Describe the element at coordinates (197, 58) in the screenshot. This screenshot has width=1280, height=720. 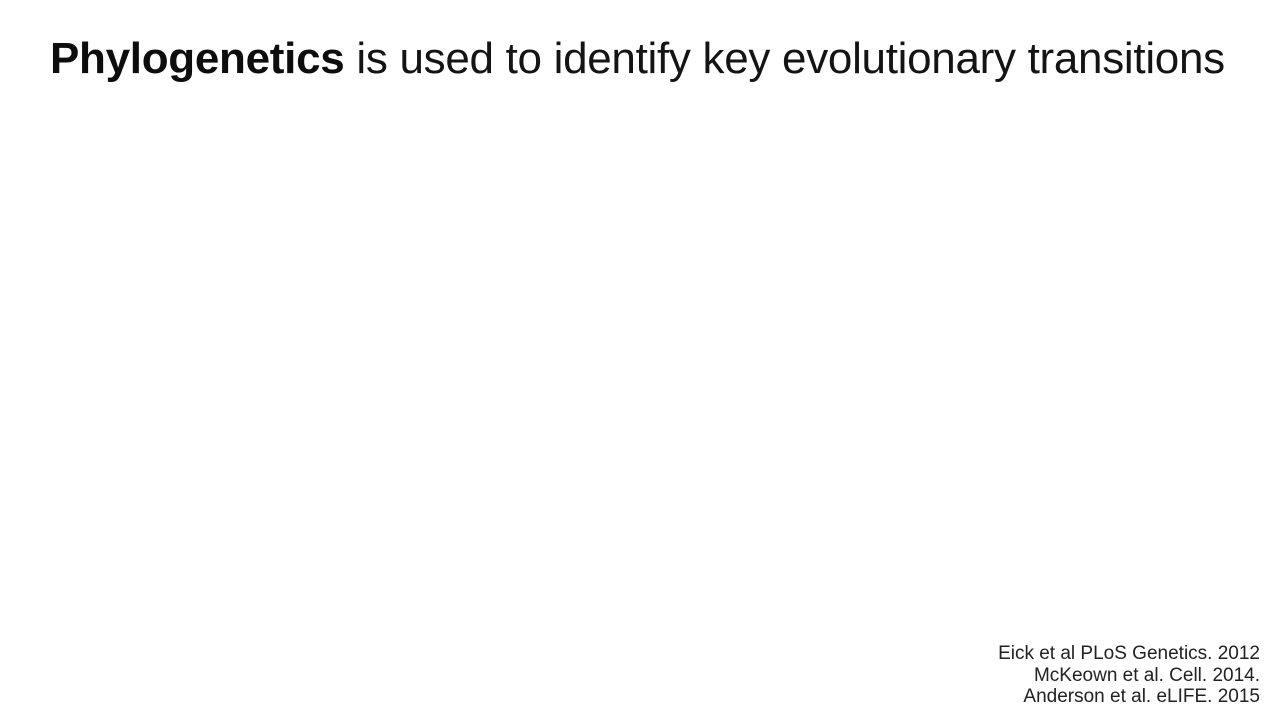
I see `title-keyword: Phylogenetics` at that location.